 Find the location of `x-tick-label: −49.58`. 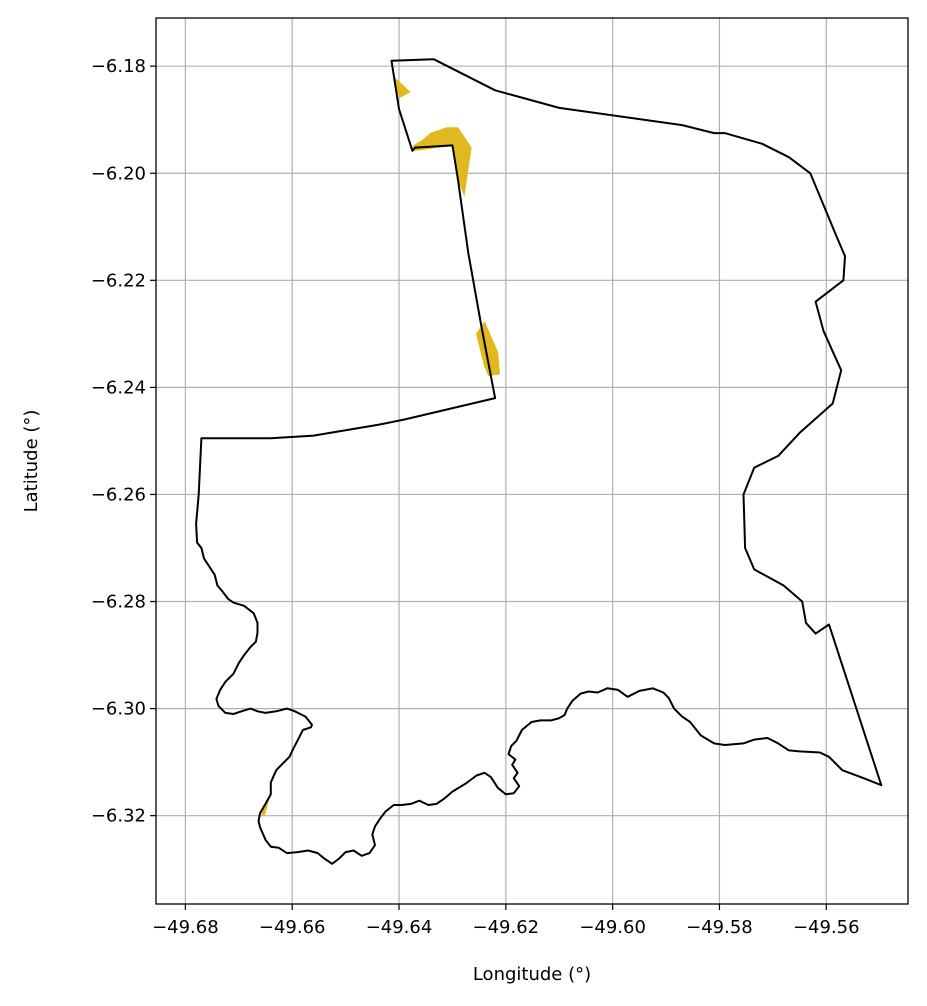

x-tick-label: −49.58 is located at coordinates (719, 927).